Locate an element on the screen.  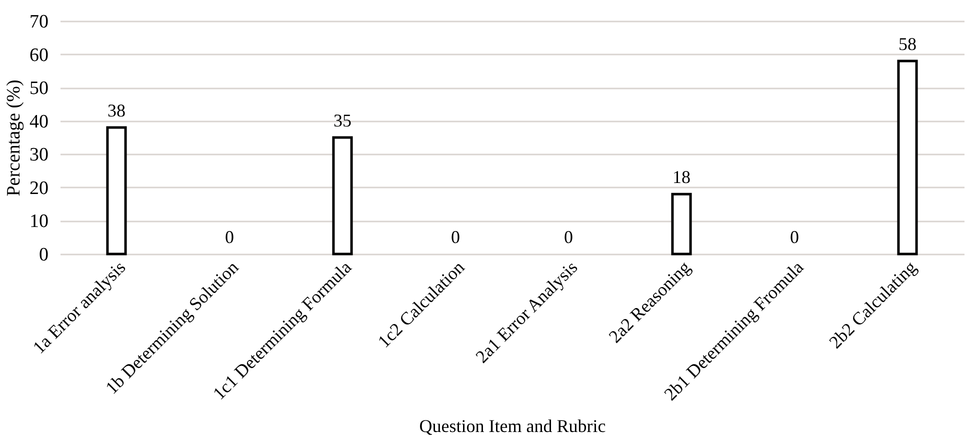
y-tick-label: 0 is located at coordinates (43, 255).